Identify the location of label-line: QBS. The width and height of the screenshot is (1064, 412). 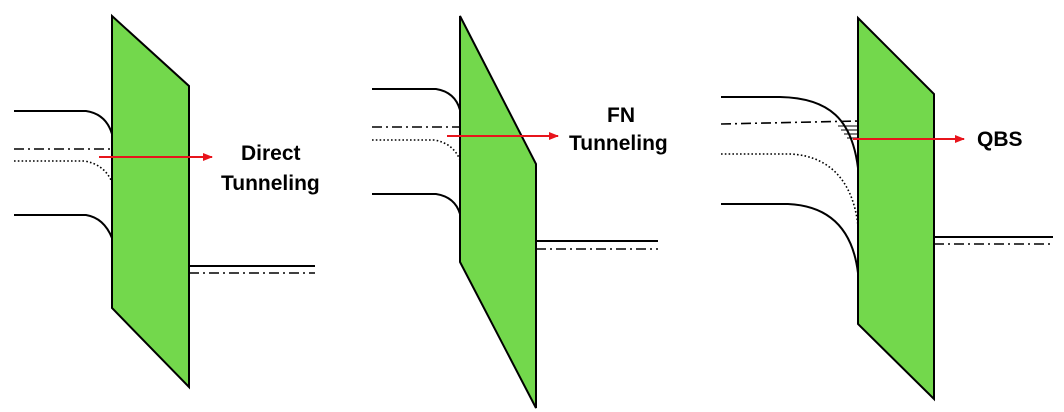
(1000, 139).